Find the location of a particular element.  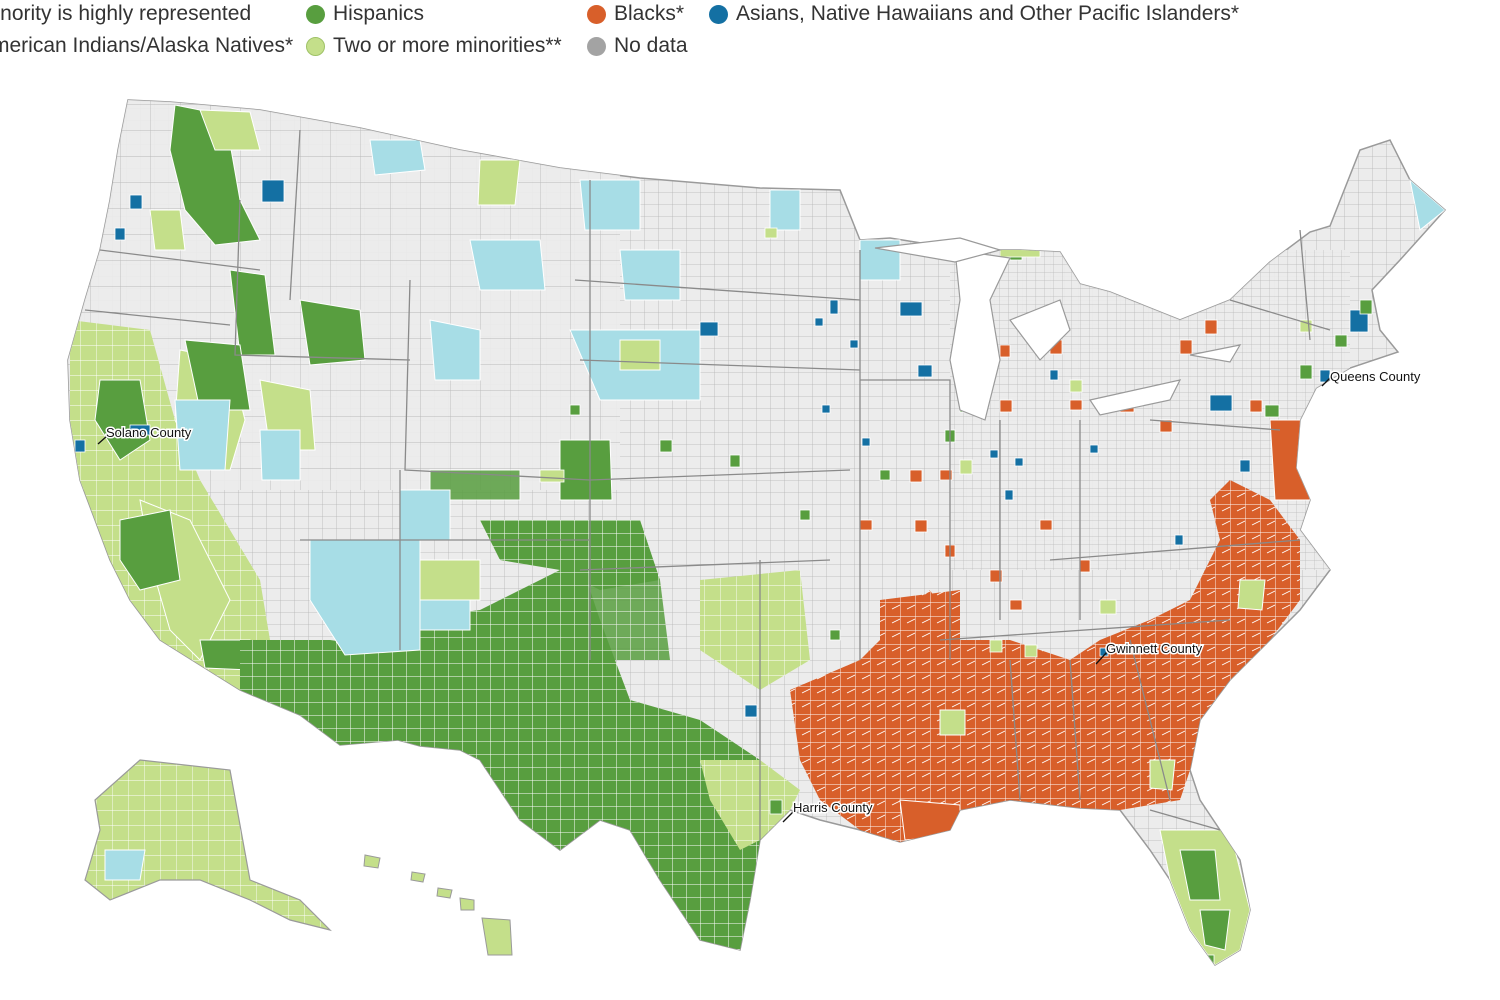

svg-text: Gwinnett County is located at coordinates (1154, 648).